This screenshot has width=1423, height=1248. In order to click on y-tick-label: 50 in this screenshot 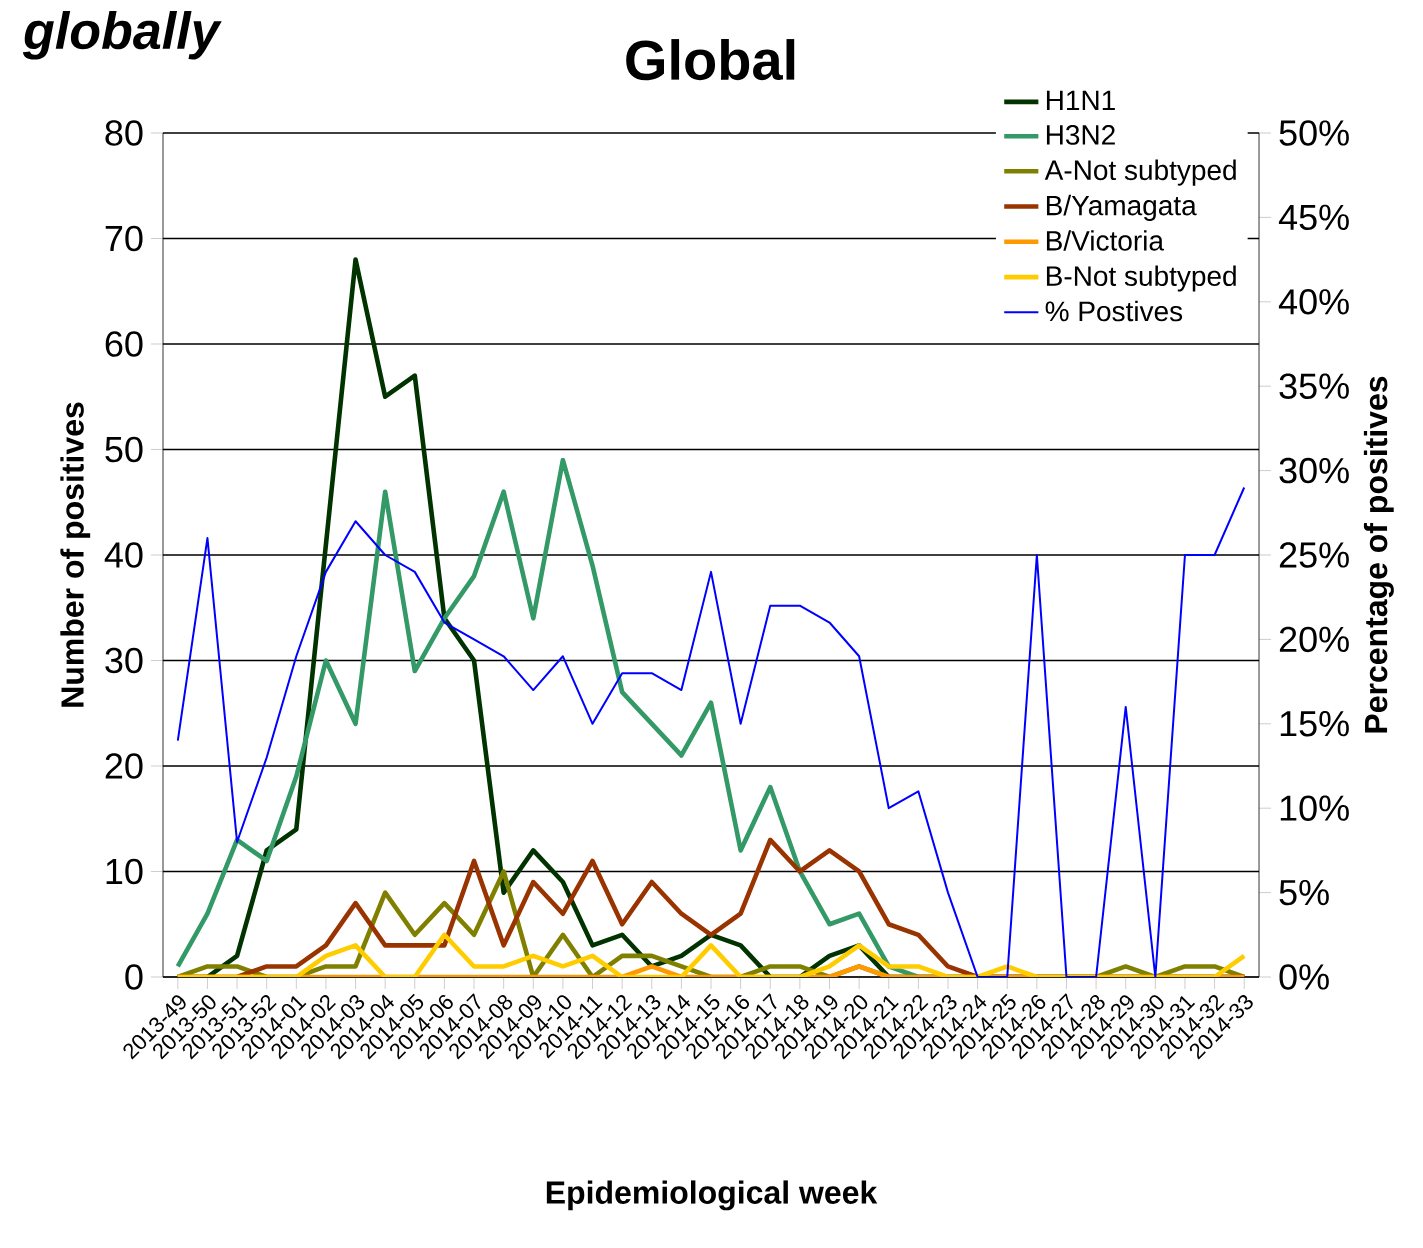, I will do `click(124, 449)`.